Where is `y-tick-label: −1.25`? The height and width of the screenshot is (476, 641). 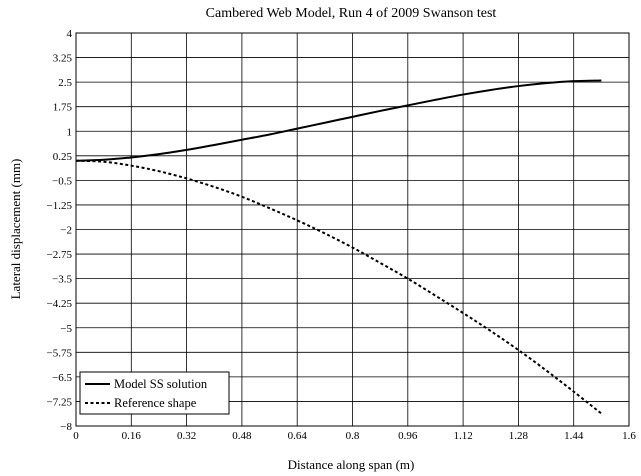 y-tick-label: −1.25 is located at coordinates (60, 206).